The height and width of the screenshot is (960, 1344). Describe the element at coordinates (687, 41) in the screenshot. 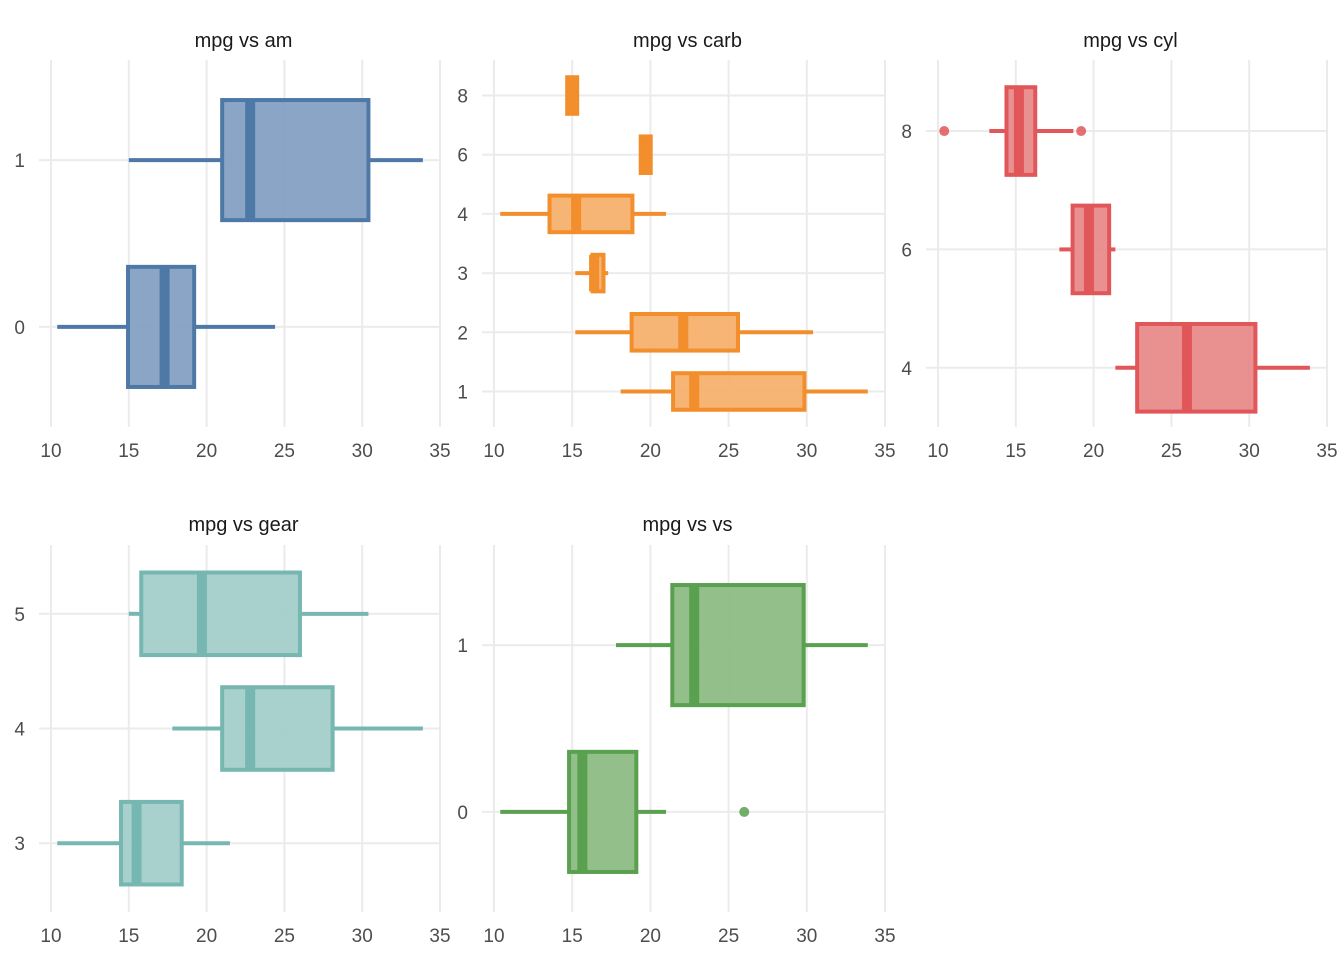

I see `panel-title: mpg vs carb` at that location.